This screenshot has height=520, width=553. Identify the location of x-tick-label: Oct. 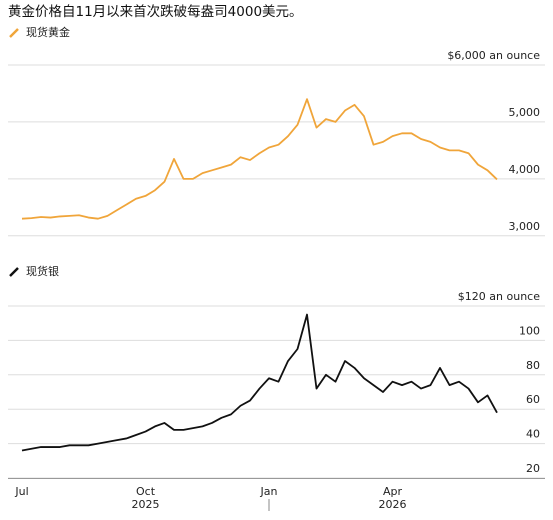
(146, 491).